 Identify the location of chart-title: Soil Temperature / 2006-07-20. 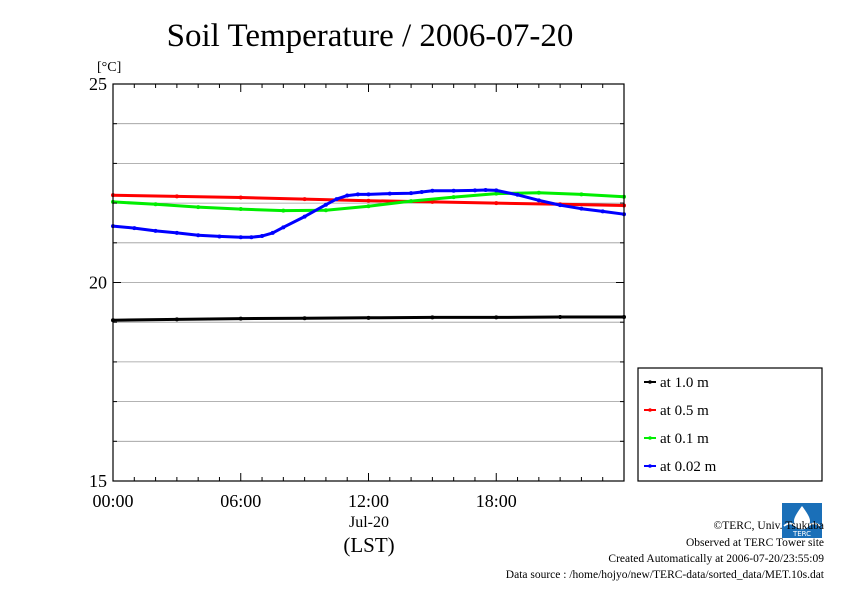
(370, 36).